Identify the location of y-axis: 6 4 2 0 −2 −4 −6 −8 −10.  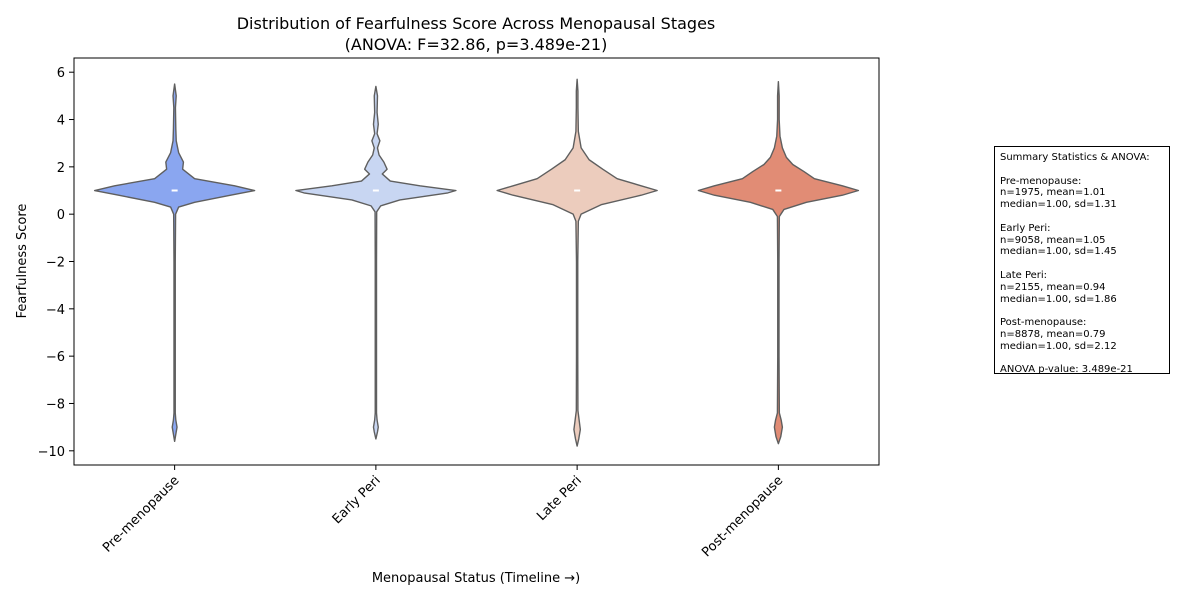
(56, 263).